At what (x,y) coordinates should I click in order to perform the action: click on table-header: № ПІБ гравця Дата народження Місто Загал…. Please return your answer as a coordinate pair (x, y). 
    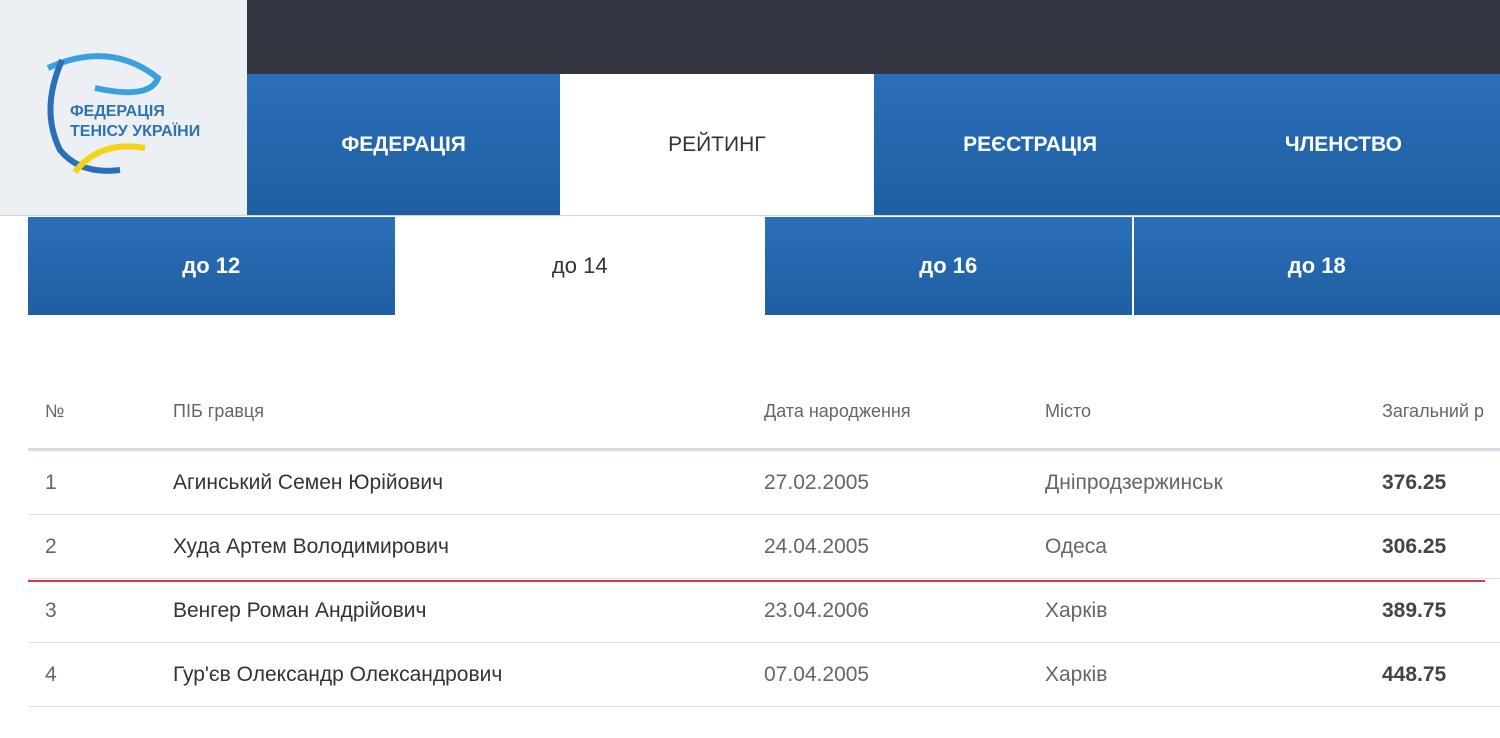
    Looking at the image, I should click on (764, 413).